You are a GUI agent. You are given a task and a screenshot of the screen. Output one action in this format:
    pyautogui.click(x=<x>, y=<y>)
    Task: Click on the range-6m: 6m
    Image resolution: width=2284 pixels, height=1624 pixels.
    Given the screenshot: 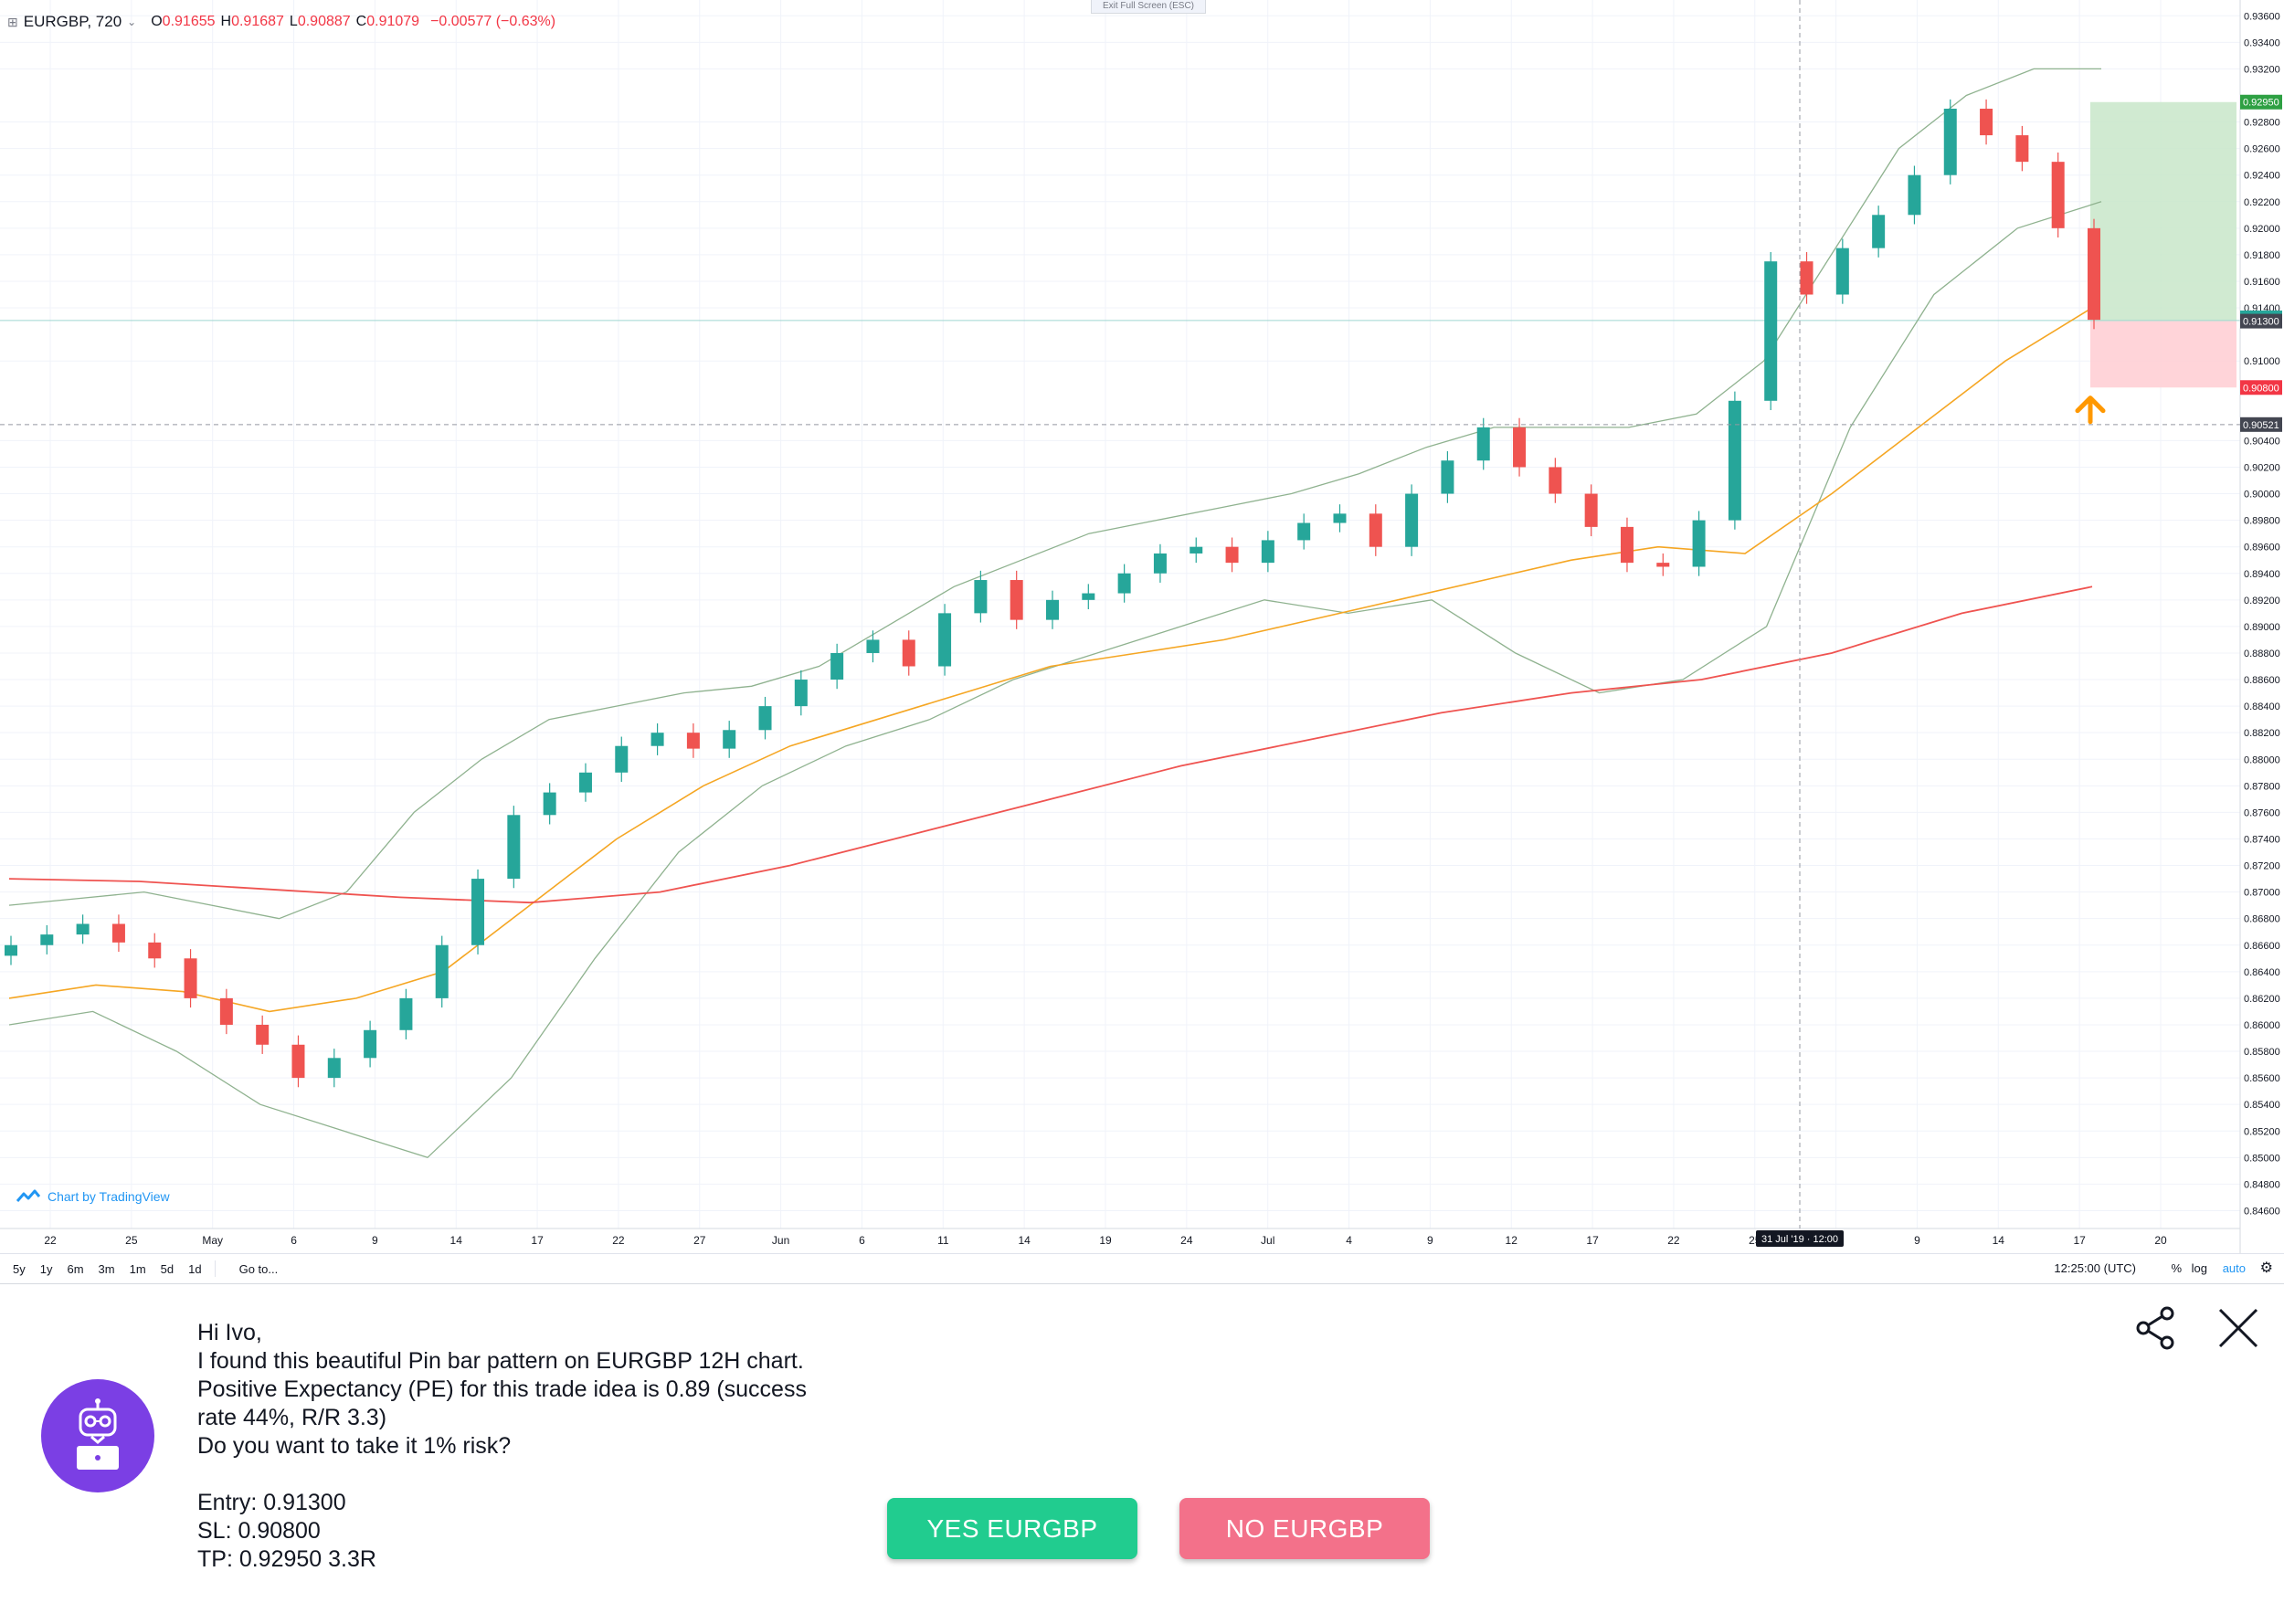 What is the action you would take?
    pyautogui.click(x=75, y=1269)
    